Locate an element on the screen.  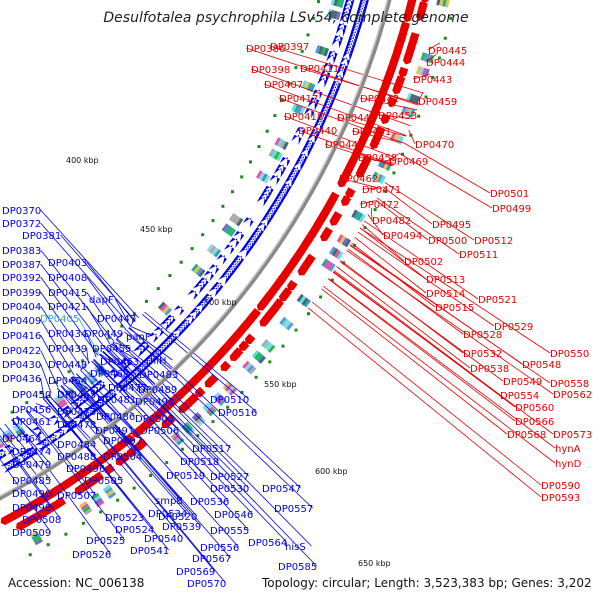
forward-gene-label: DP0495 is located at coordinates (451, 225).